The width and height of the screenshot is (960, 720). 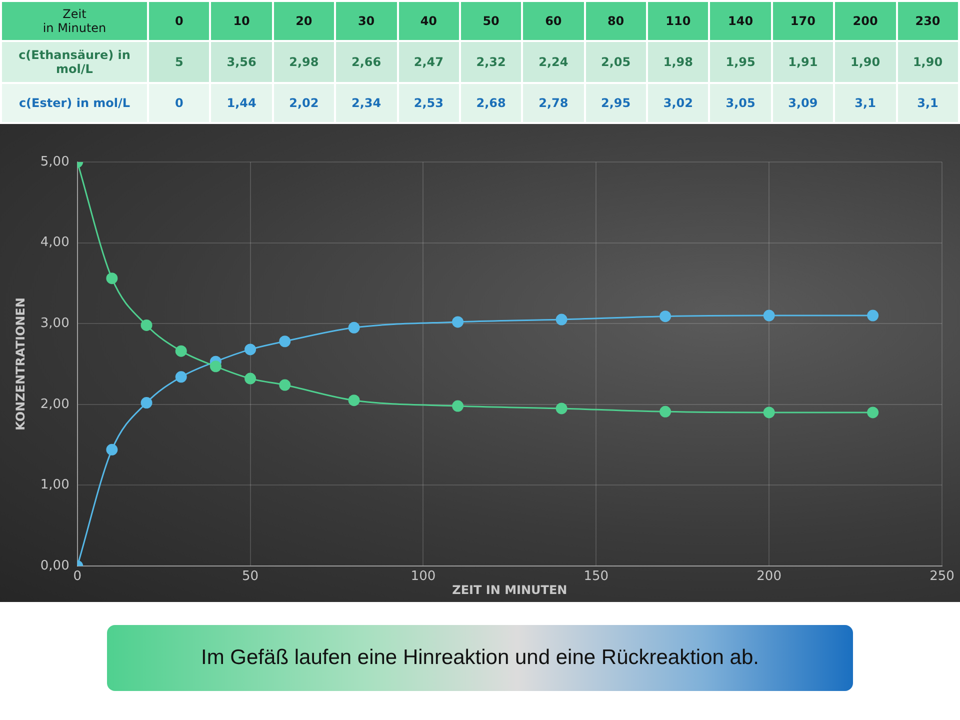 What do you see at coordinates (803, 62) in the screenshot?
I see `data-label: 1,91` at bounding box center [803, 62].